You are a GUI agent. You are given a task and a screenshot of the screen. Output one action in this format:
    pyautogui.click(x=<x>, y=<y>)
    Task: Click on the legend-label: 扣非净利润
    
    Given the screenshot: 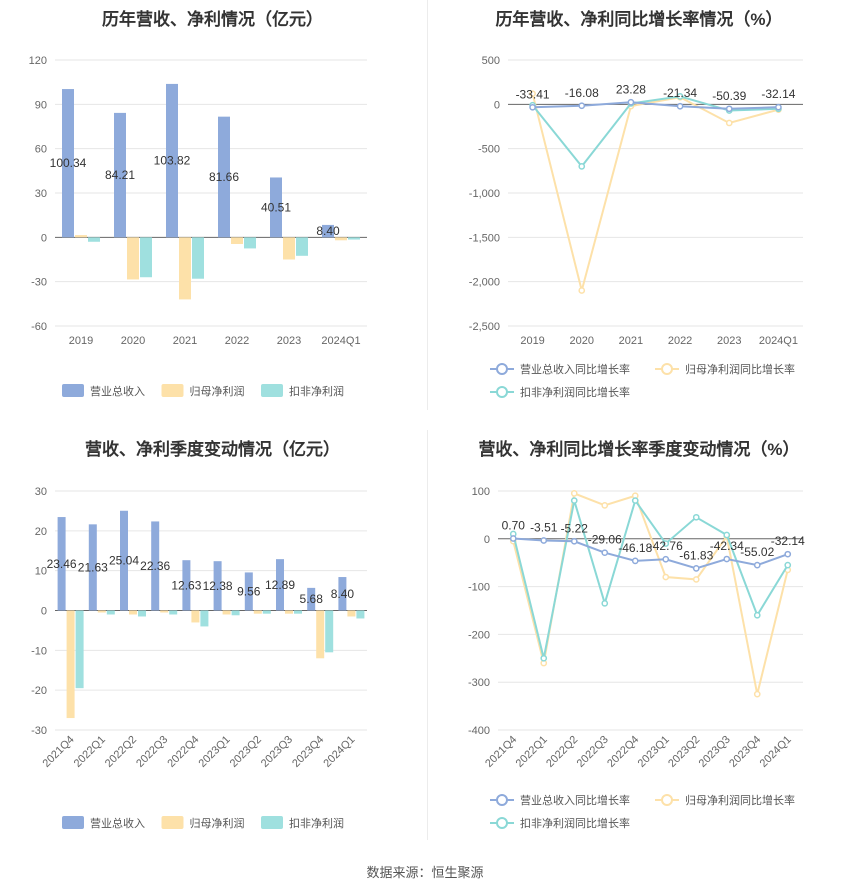 What is the action you would take?
    pyautogui.click(x=316, y=391)
    